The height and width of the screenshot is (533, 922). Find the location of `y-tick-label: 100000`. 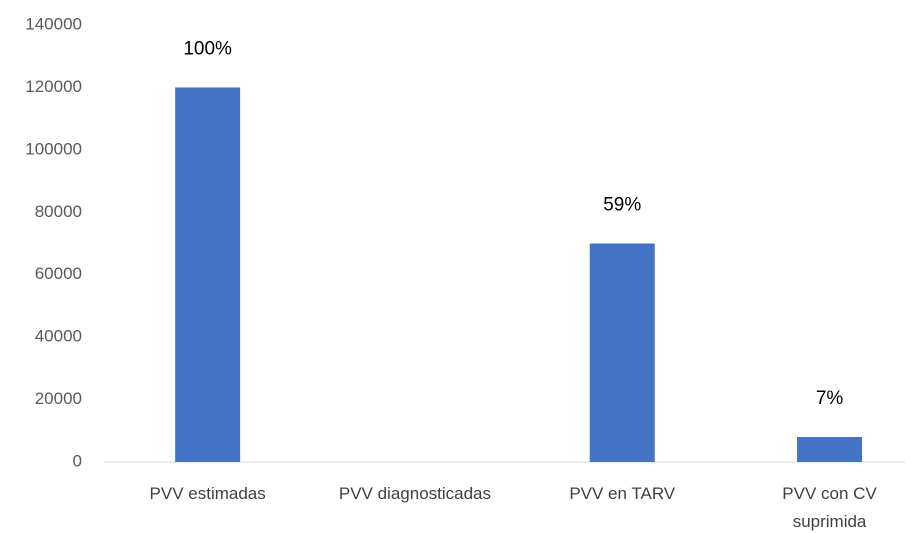

y-tick-label: 100000 is located at coordinates (53, 148).